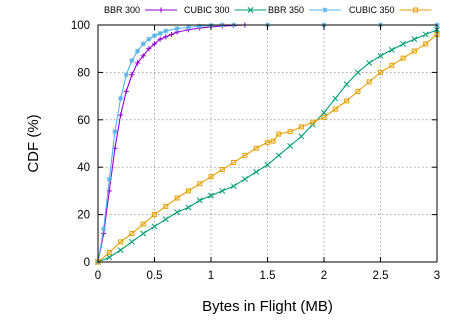 The image size is (452, 324). I want to click on legend: BBR 300 CUBIC 300 BBR 350 CUBIC 350, so click(268, 10).